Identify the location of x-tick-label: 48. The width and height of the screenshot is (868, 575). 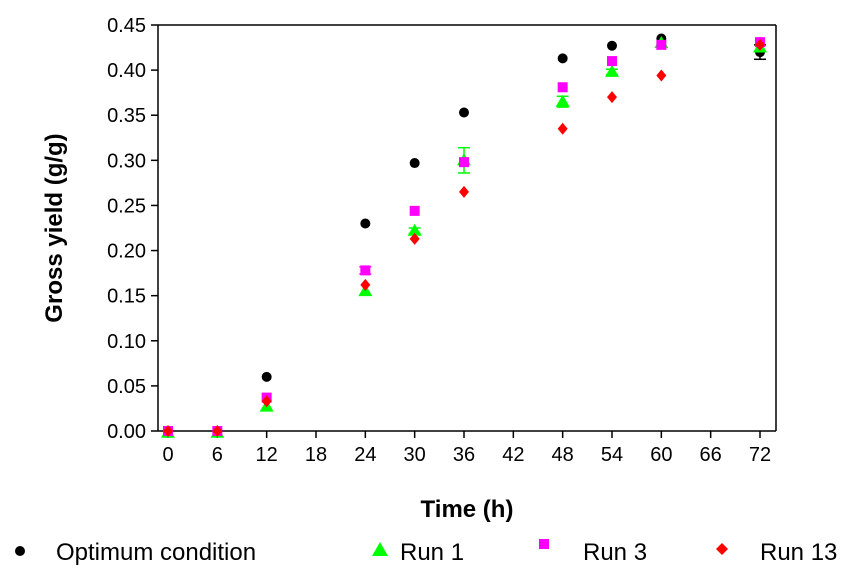
(563, 455).